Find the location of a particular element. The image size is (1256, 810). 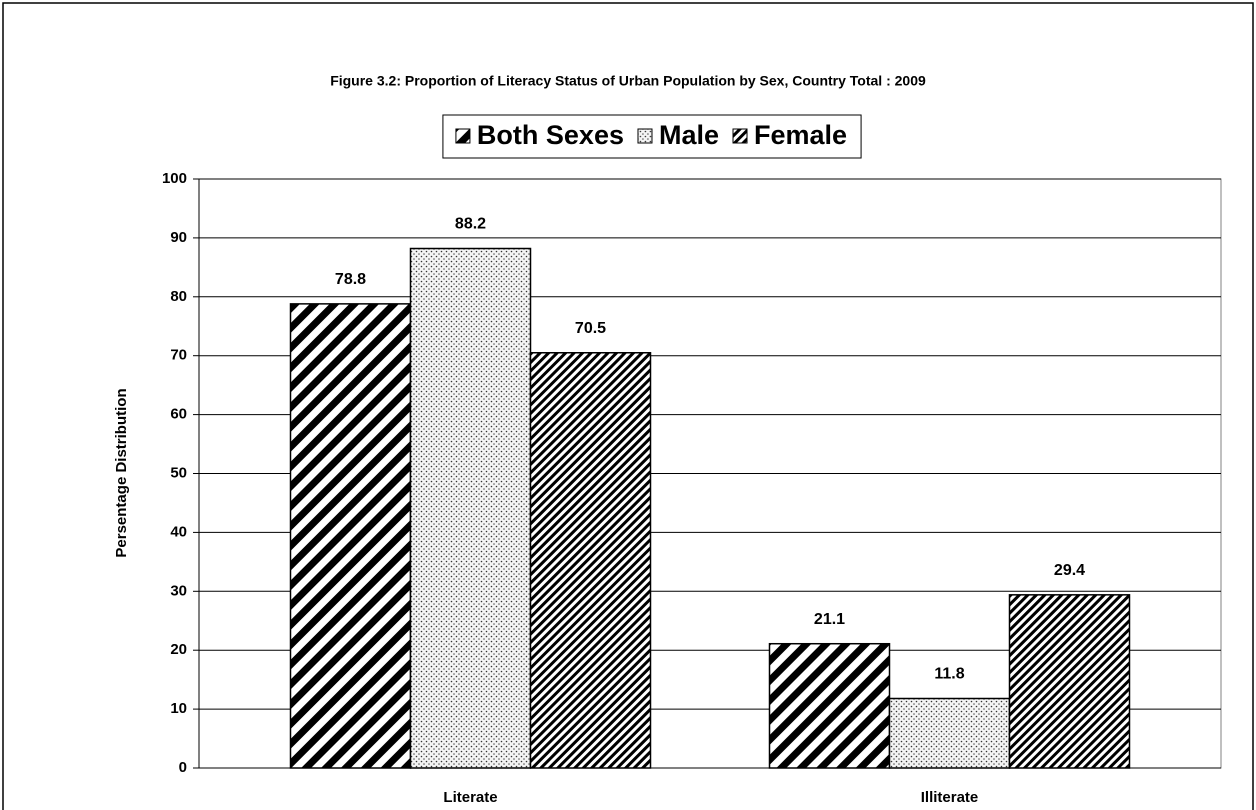

legend: Both Sexes Male Female is located at coordinates (652, 136).